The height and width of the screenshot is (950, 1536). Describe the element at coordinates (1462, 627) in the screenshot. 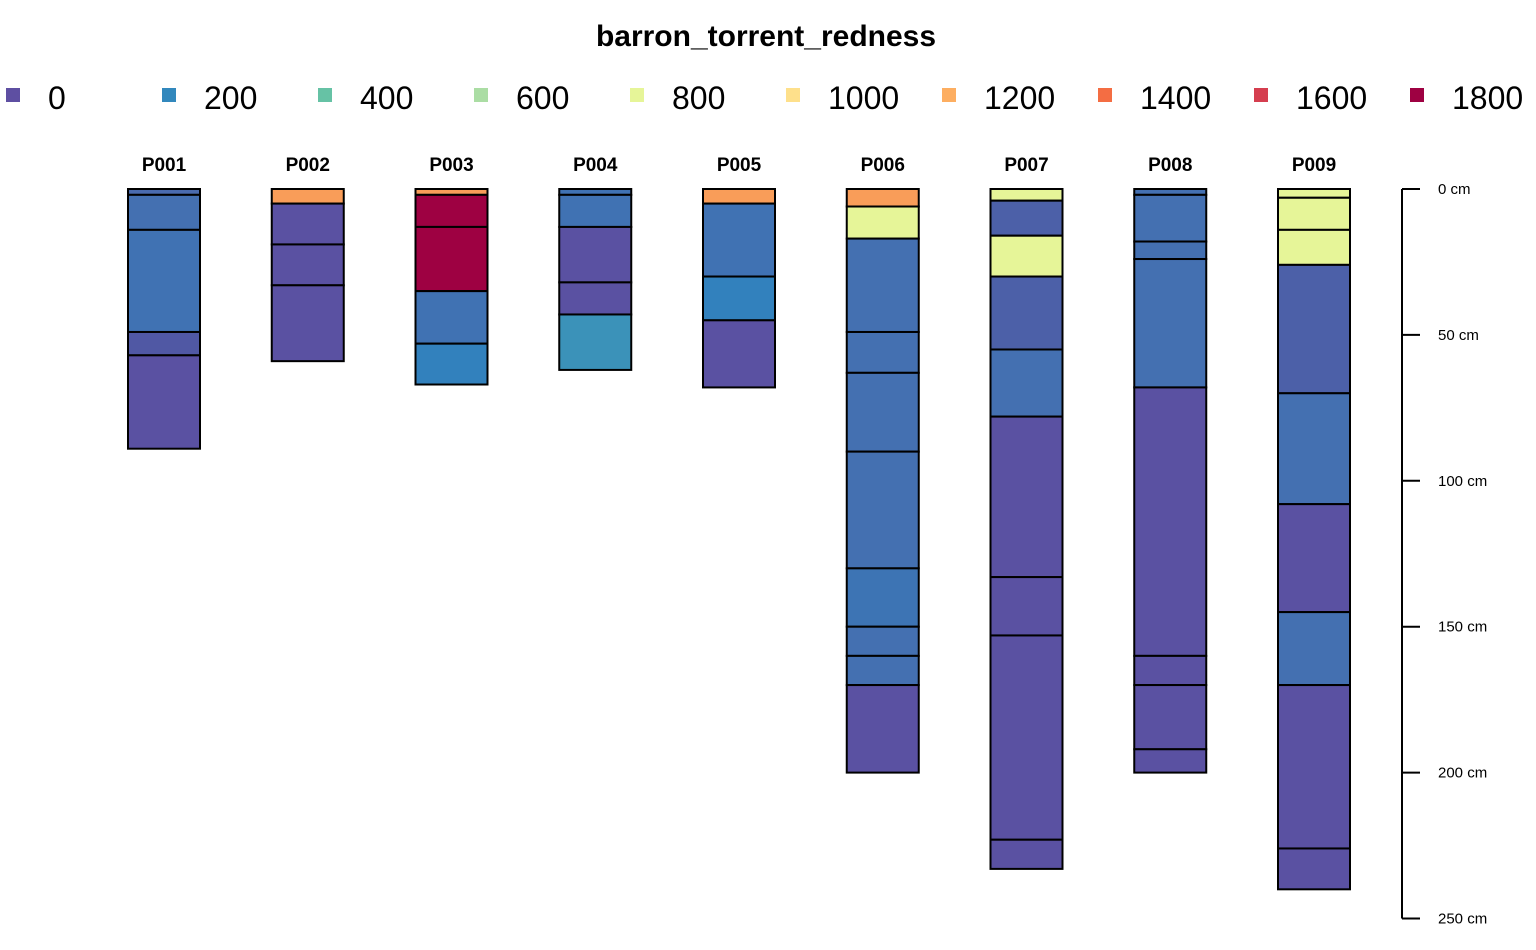

I see `depth-tick-label: 150 cm` at that location.